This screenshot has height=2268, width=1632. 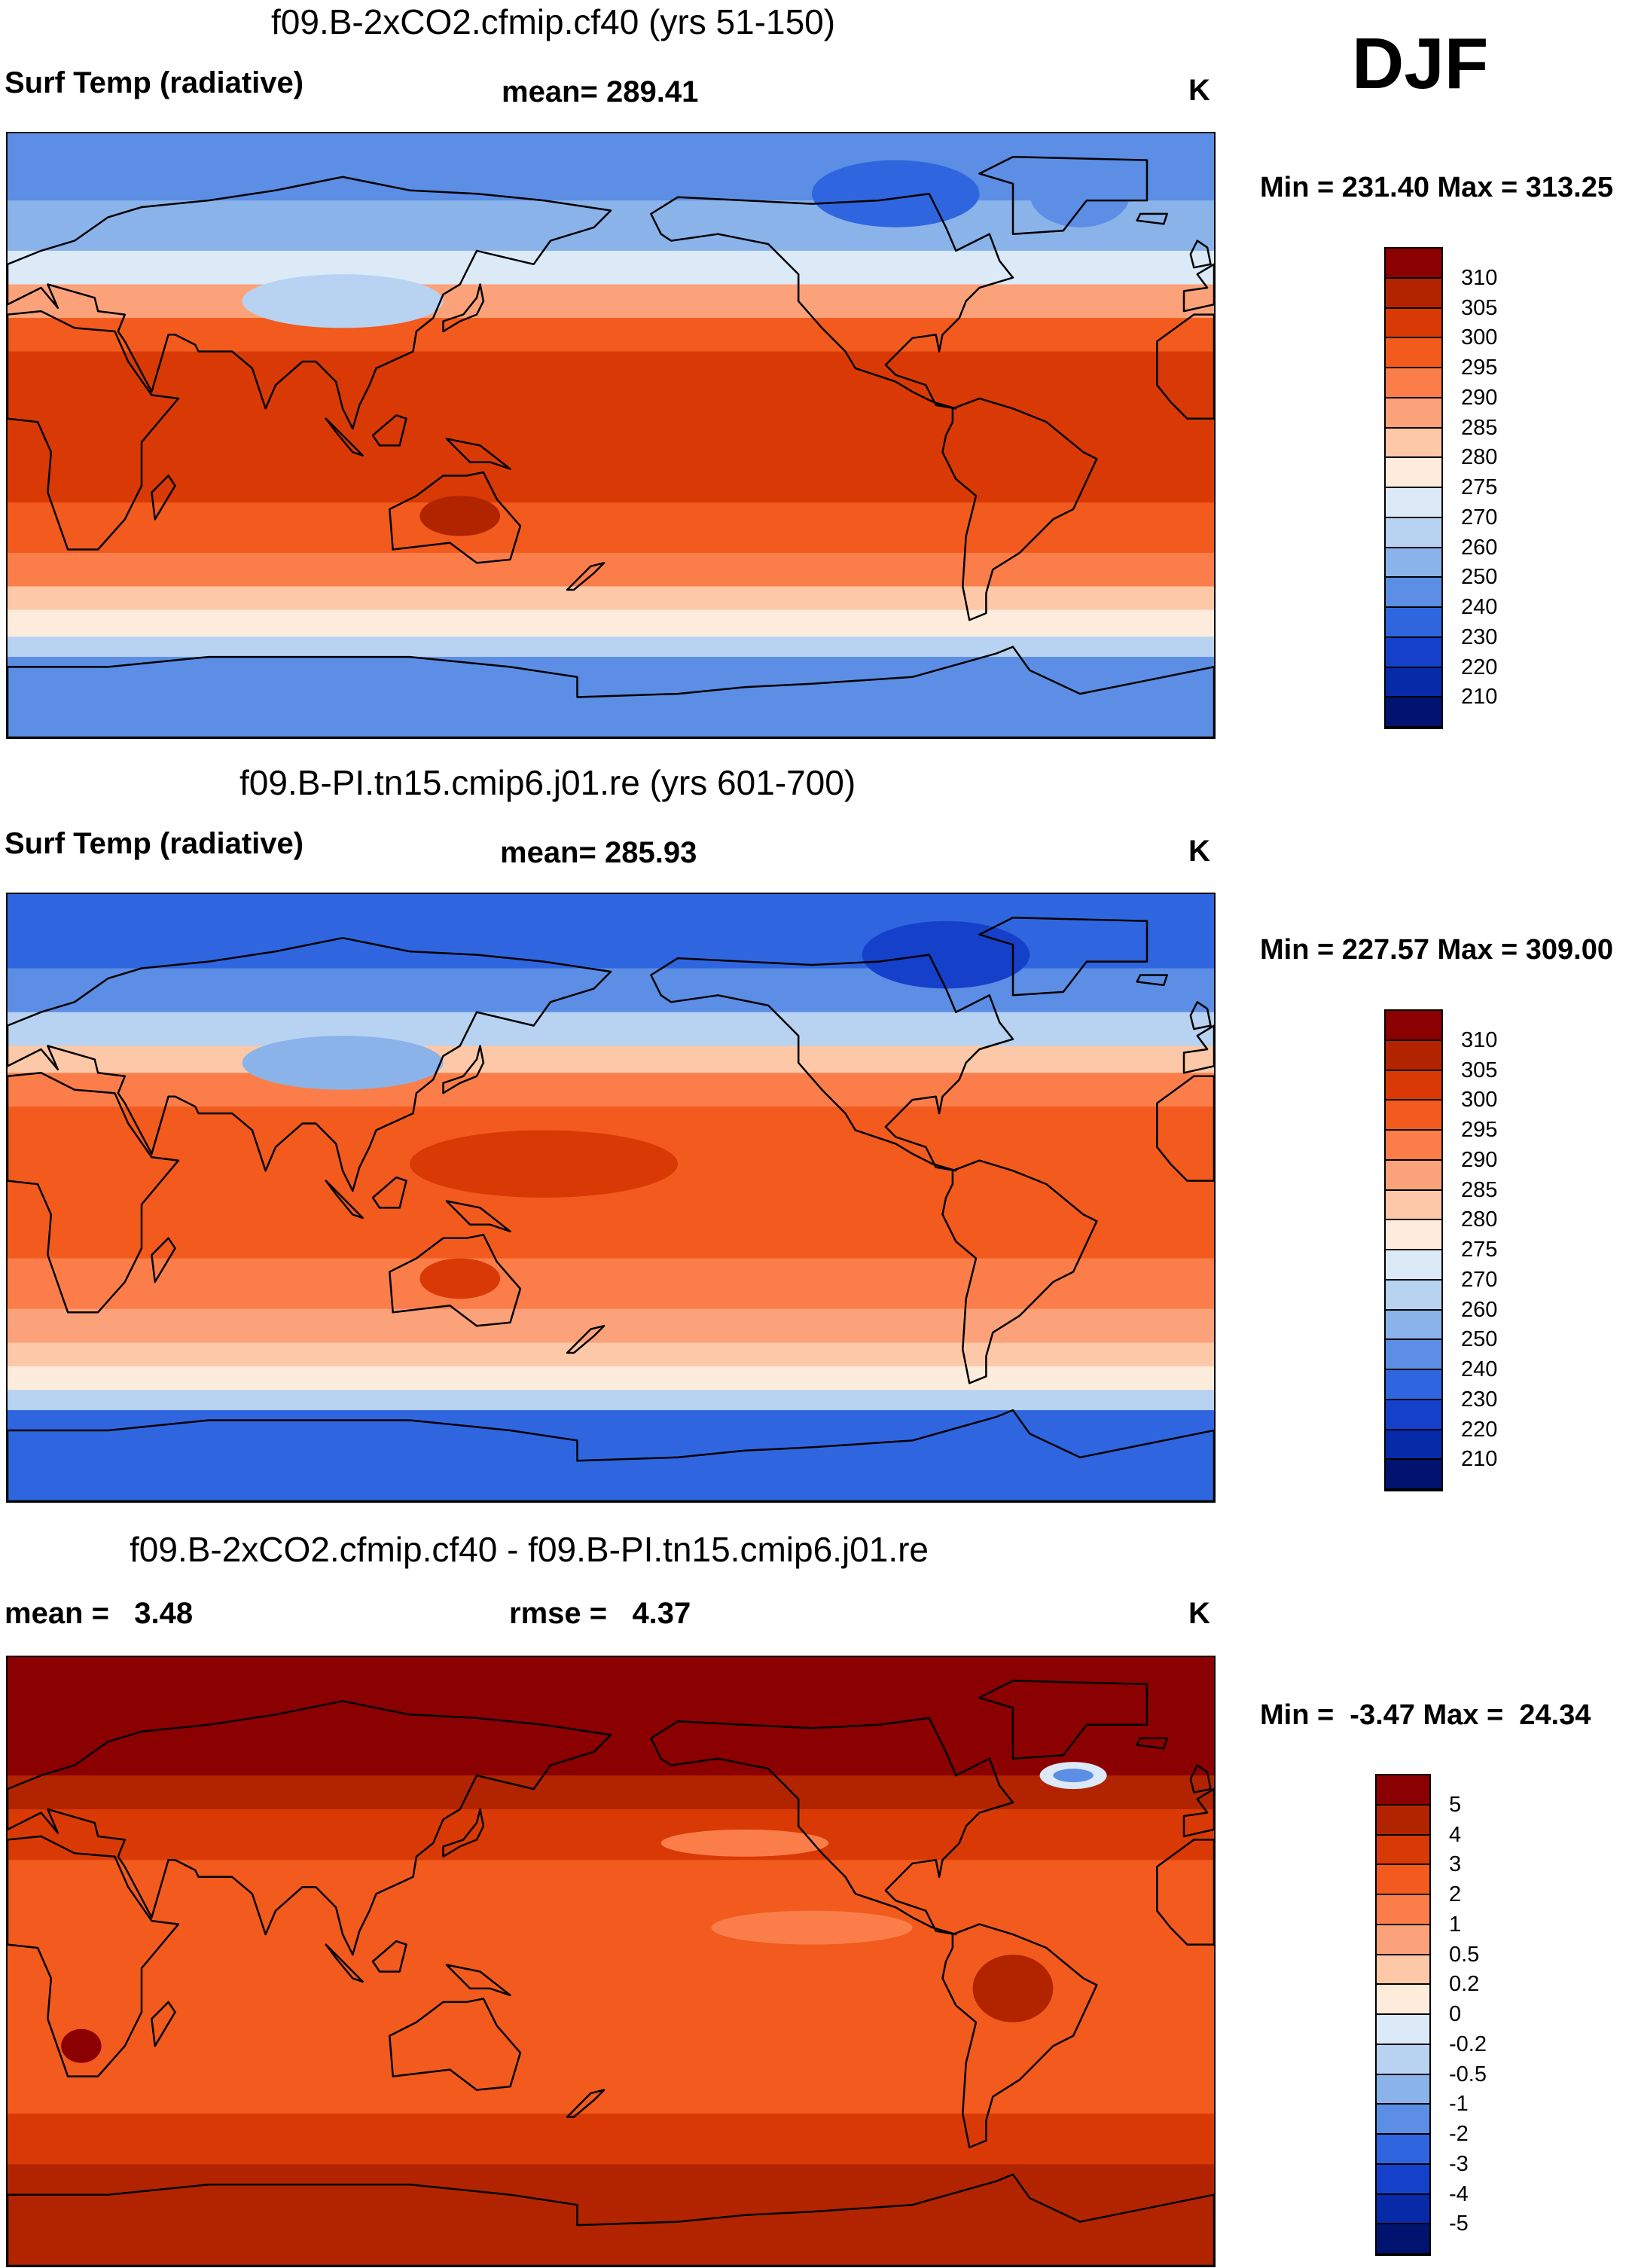 What do you see at coordinates (1479, 1369) in the screenshot?
I see `panel-2-colorbar-tick-11: 240` at bounding box center [1479, 1369].